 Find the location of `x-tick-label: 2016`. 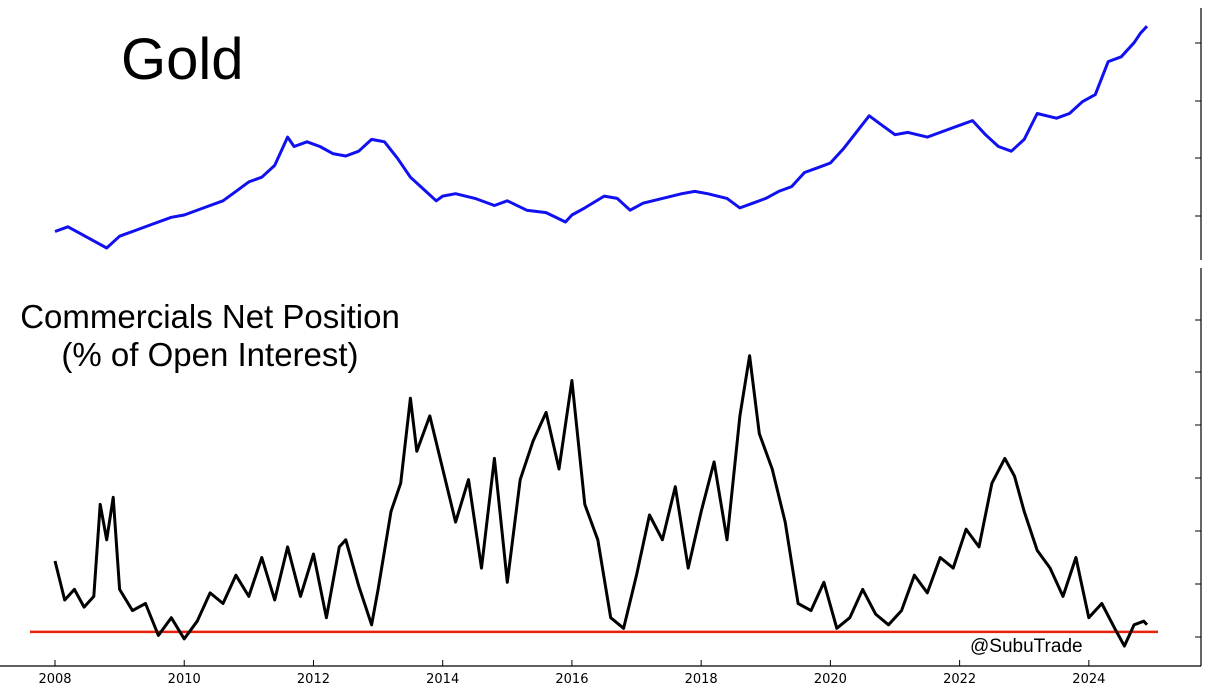

x-tick-label: 2016 is located at coordinates (571, 679).